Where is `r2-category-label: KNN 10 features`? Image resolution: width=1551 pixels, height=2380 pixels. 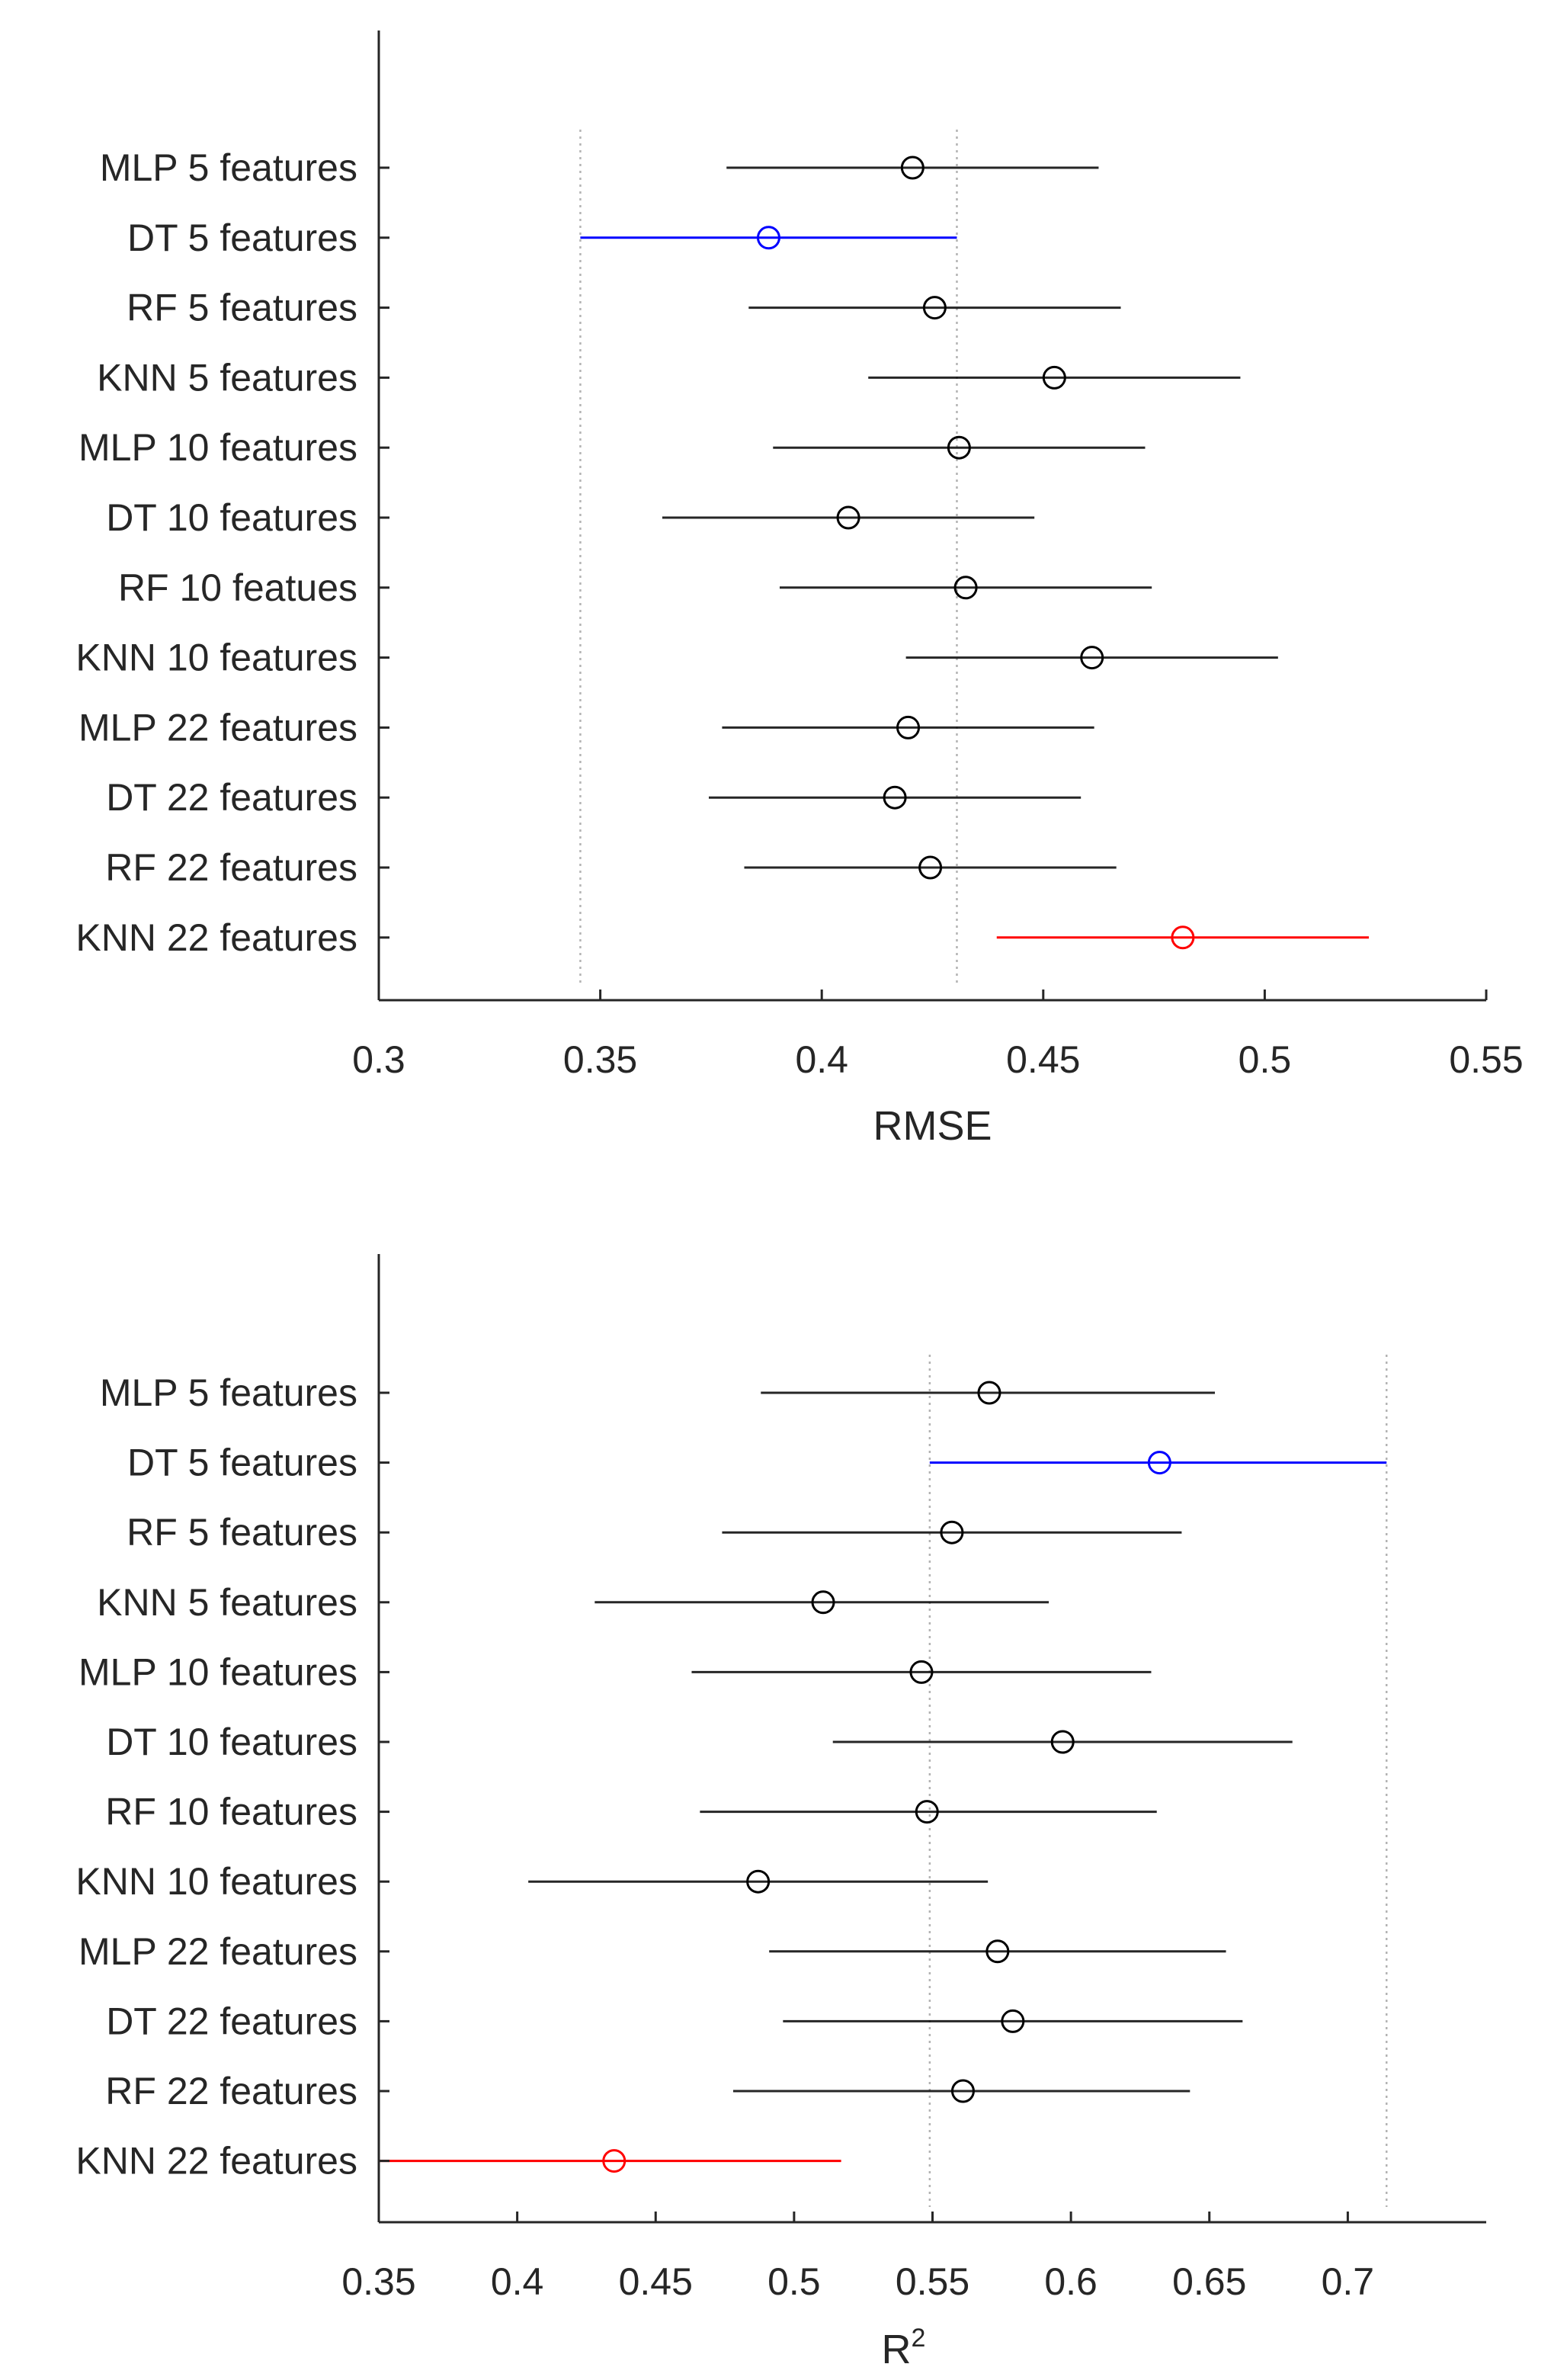 r2-category-label: KNN 10 features is located at coordinates (216, 1881).